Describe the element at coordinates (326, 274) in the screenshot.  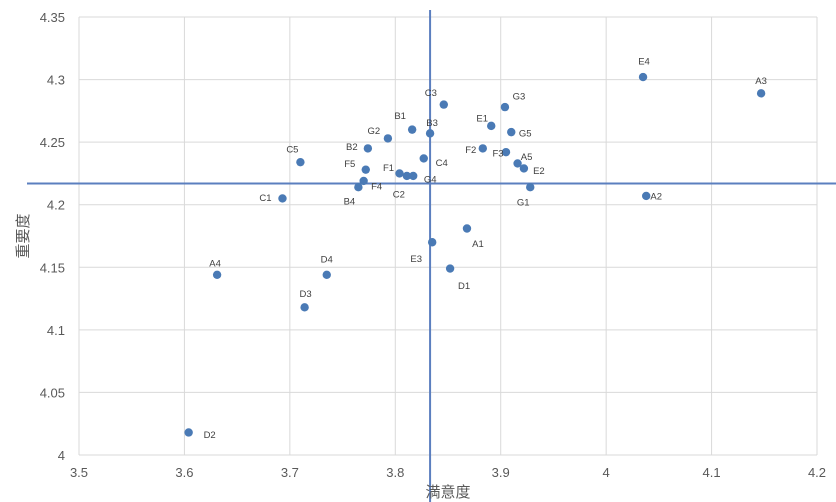
I see `data-point-D4` at that location.